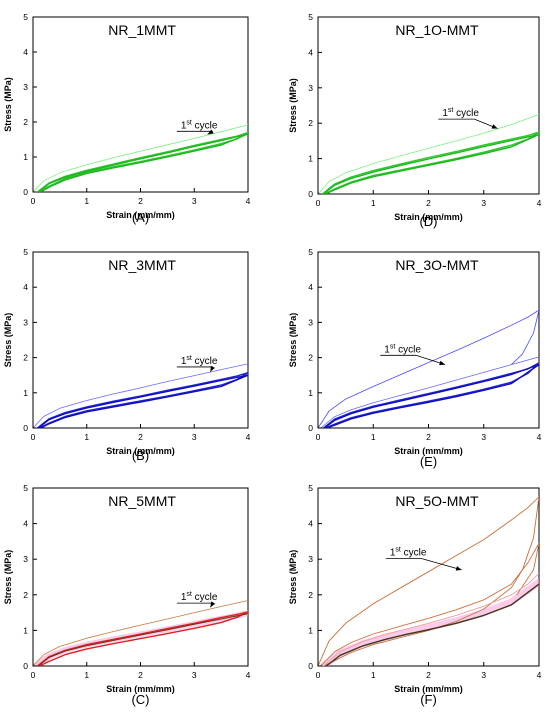  I want to click on chart-title: NR_5MMT, so click(142, 501).